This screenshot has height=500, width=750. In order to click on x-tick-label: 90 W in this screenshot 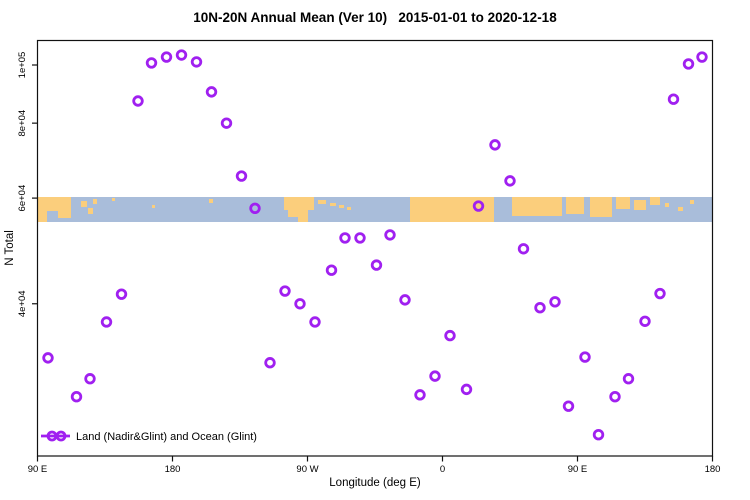, I will do `click(307, 469)`.